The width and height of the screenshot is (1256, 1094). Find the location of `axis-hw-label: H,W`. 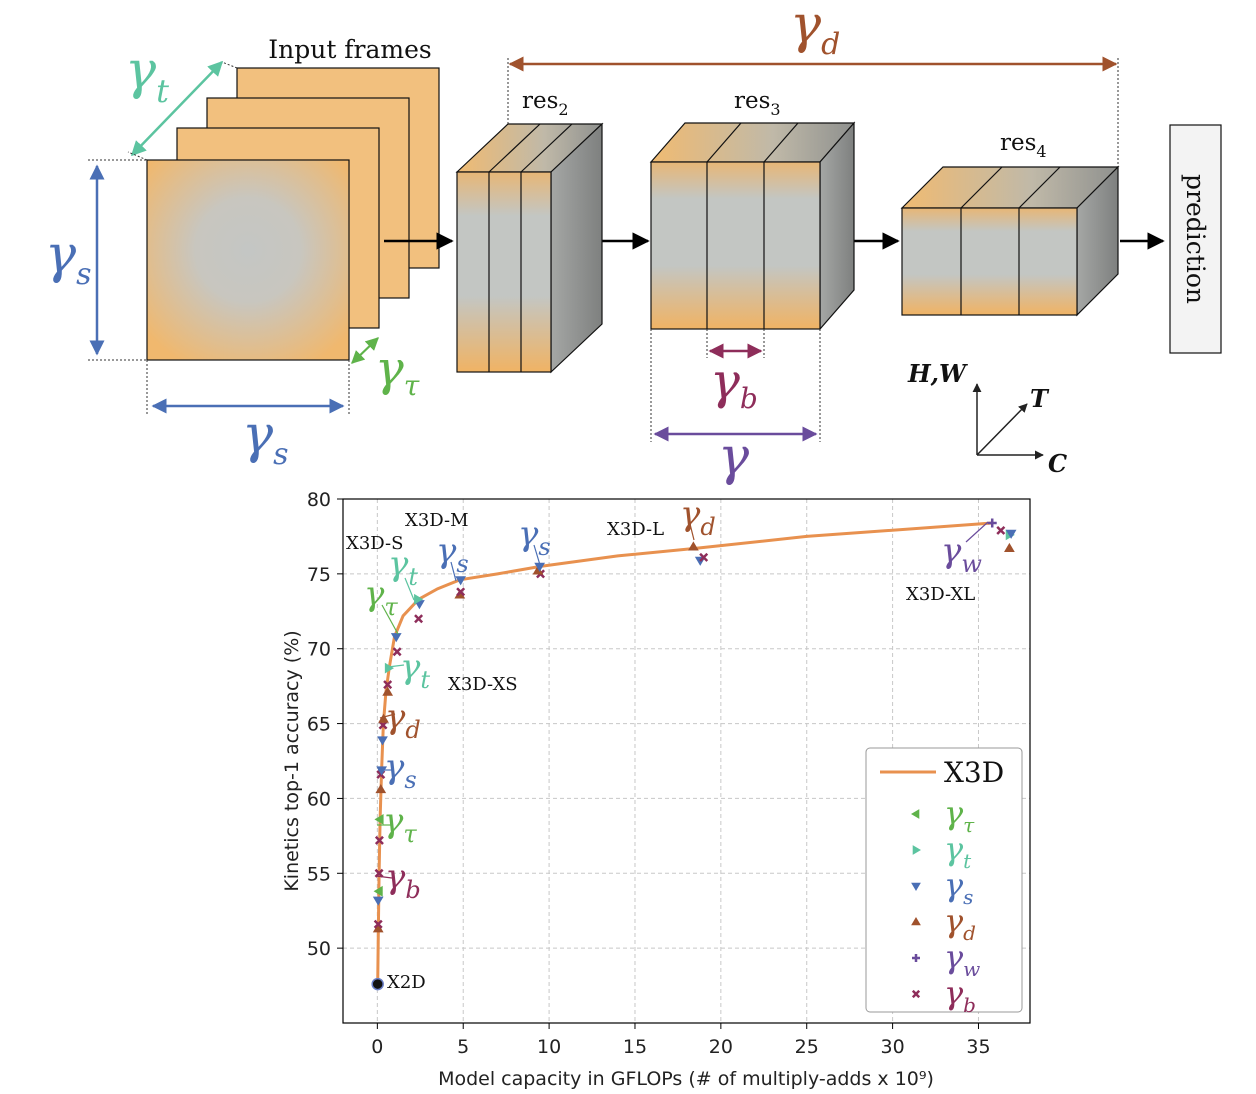

axis-hw-label: H,W is located at coordinates (937, 373).